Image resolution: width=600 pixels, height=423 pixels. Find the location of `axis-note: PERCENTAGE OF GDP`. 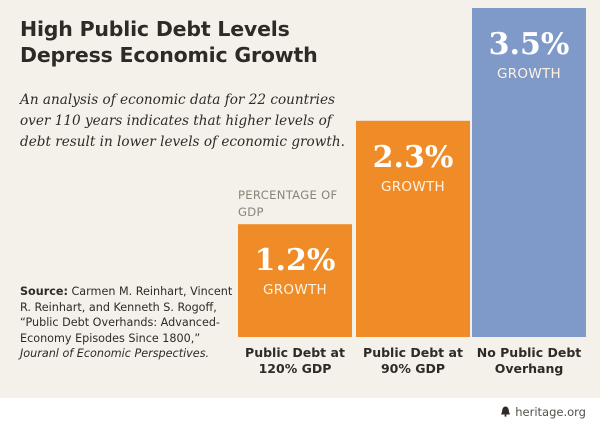

axis-note: PERCENTAGE OF GDP is located at coordinates (288, 203).